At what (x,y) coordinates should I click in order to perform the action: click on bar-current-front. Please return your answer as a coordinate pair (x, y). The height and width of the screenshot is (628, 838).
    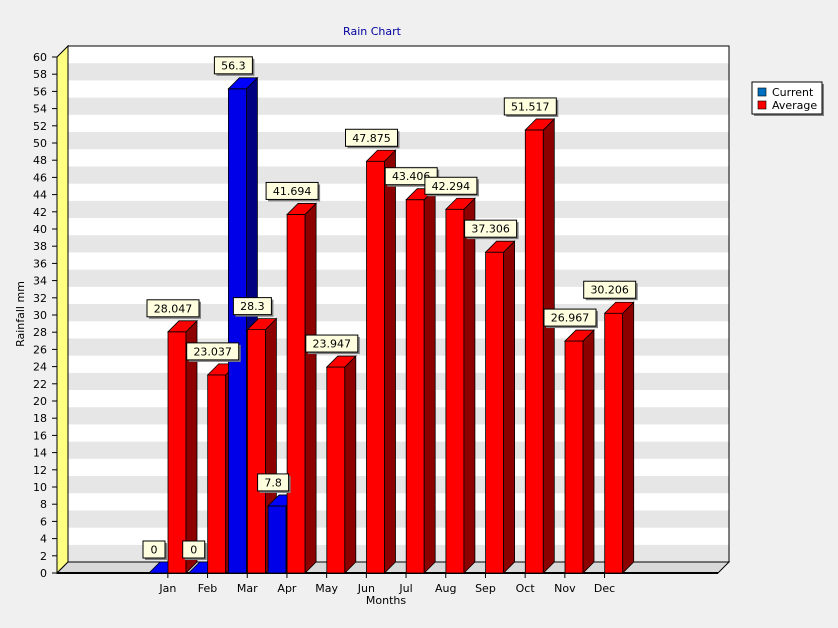
    Looking at the image, I should click on (277, 539).